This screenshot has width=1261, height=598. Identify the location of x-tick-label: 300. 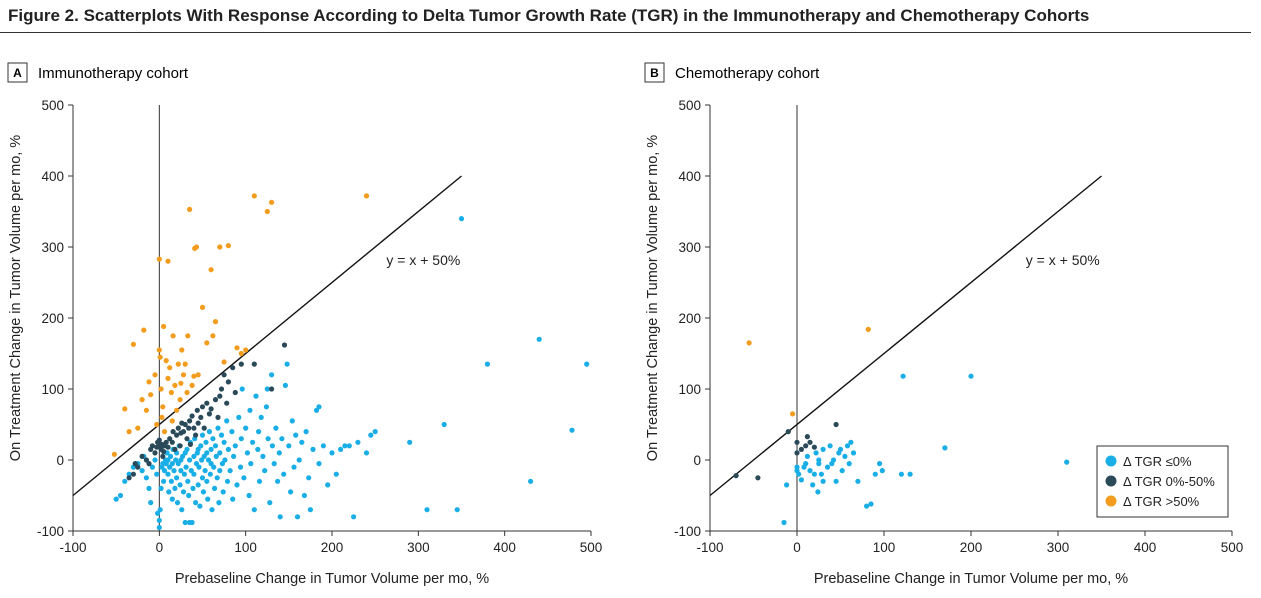
(1058, 547).